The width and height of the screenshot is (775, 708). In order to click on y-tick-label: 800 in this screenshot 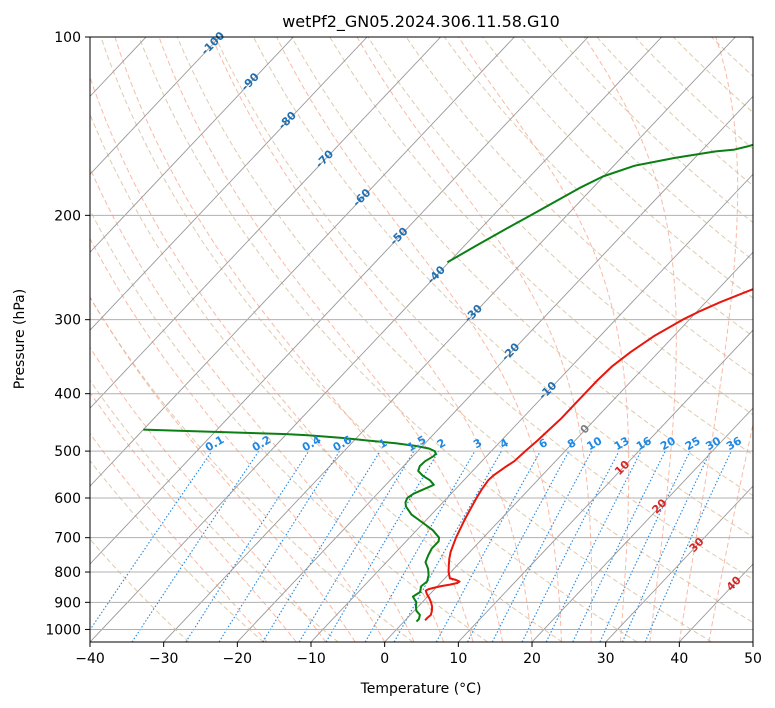, I will do `click(67, 573)`.